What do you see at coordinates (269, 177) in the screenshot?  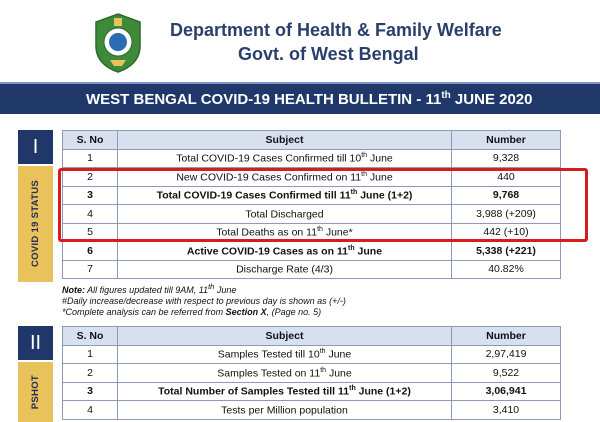 I see `row-subject-text: New COVID-19 Cases Confirmed on 11` at bounding box center [269, 177].